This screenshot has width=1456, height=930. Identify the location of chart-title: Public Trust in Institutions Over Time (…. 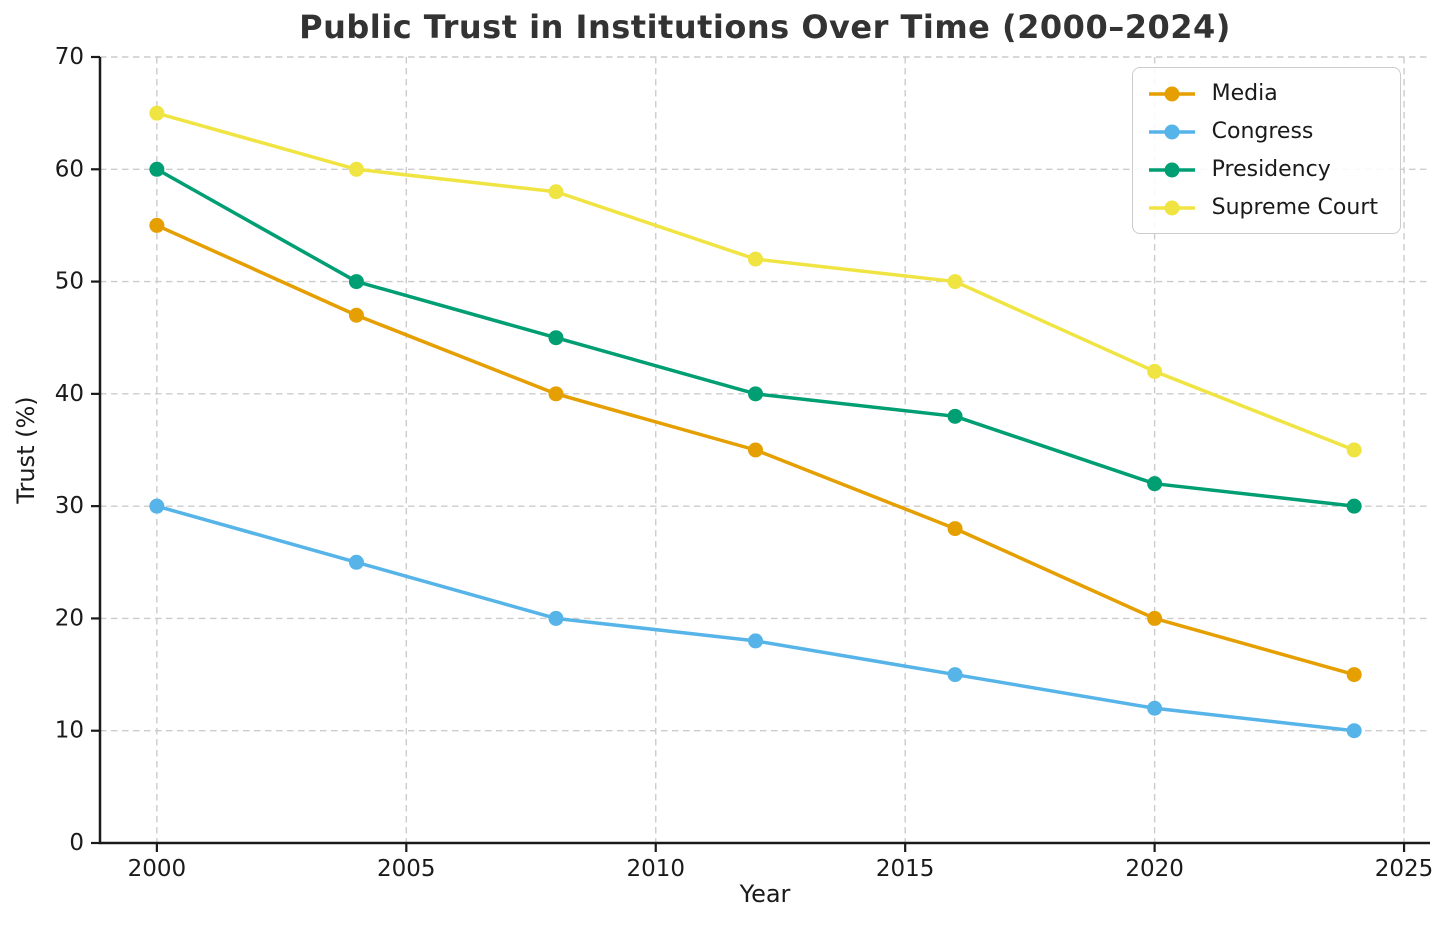
(765, 27).